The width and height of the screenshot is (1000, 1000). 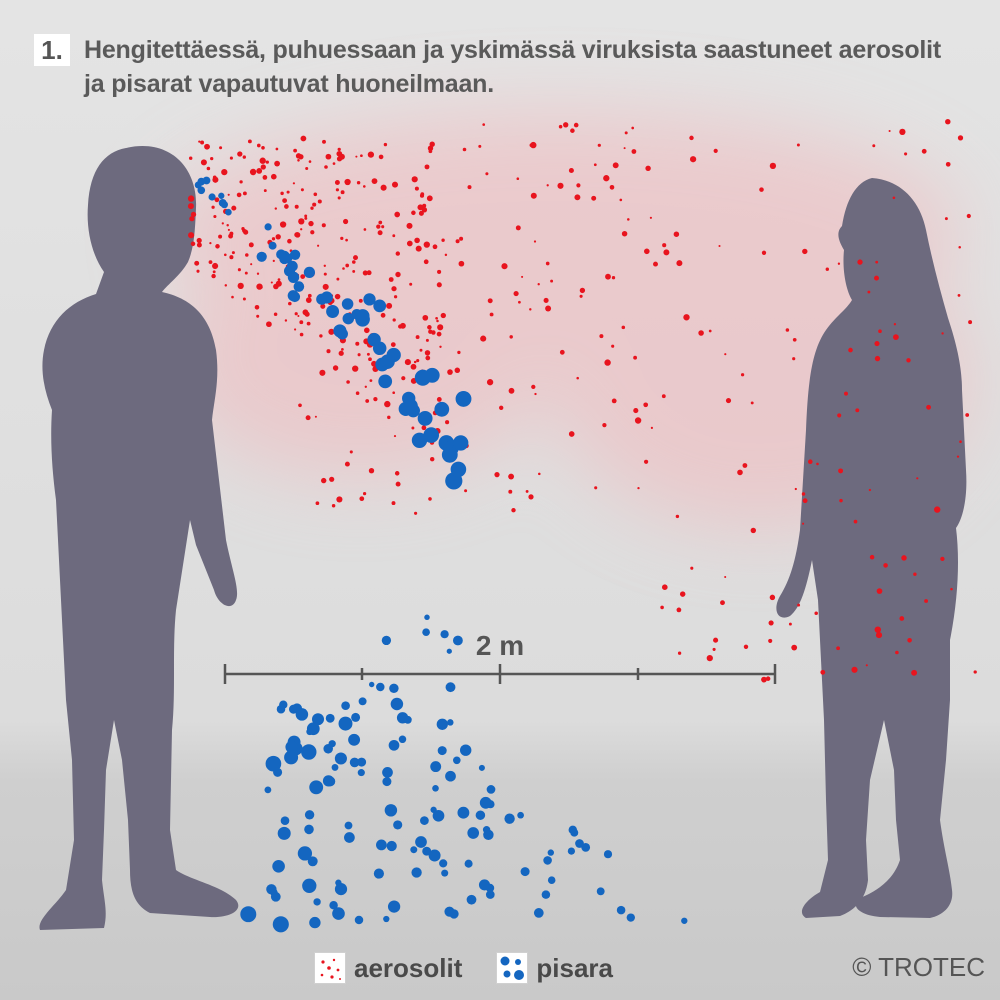 What do you see at coordinates (871, 548) in the screenshot?
I see `woman-silhouette` at bounding box center [871, 548].